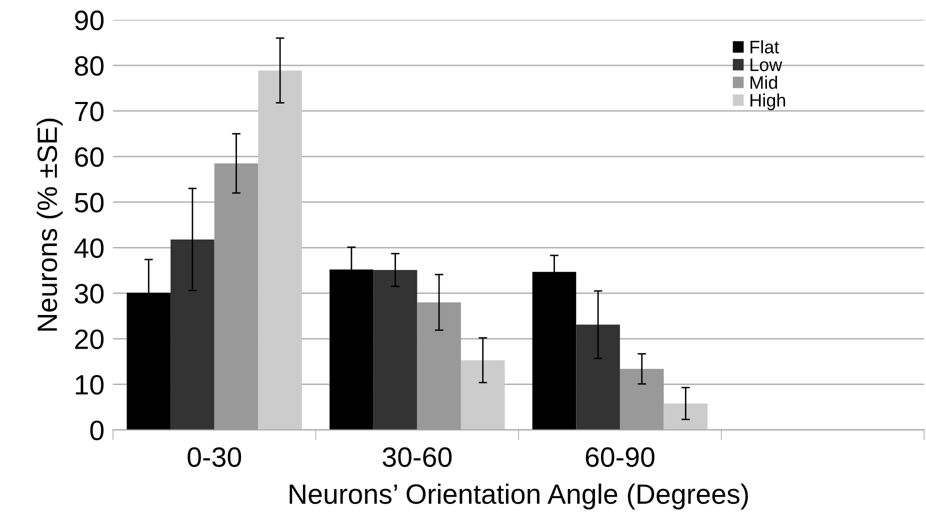  Describe the element at coordinates (89, 157) in the screenshot. I see `y-tick-label: 60` at that location.